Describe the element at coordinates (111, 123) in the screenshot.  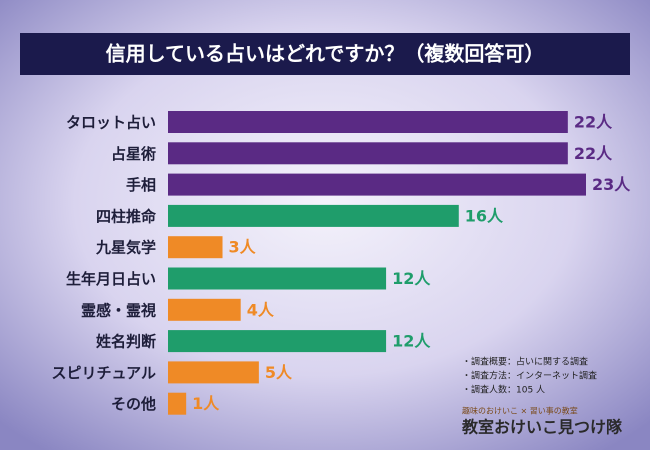
I see `category-label: タロット占い` at that location.